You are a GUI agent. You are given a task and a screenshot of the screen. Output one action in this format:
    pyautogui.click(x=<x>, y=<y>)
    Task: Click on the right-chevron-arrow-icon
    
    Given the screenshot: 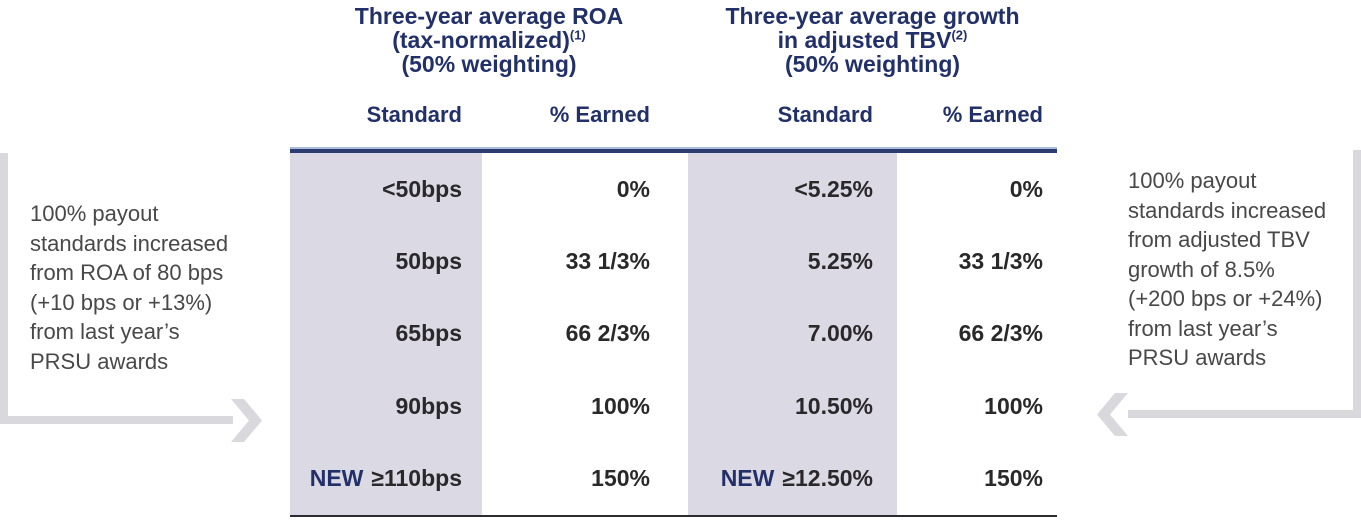 What is the action you would take?
    pyautogui.click(x=246, y=420)
    